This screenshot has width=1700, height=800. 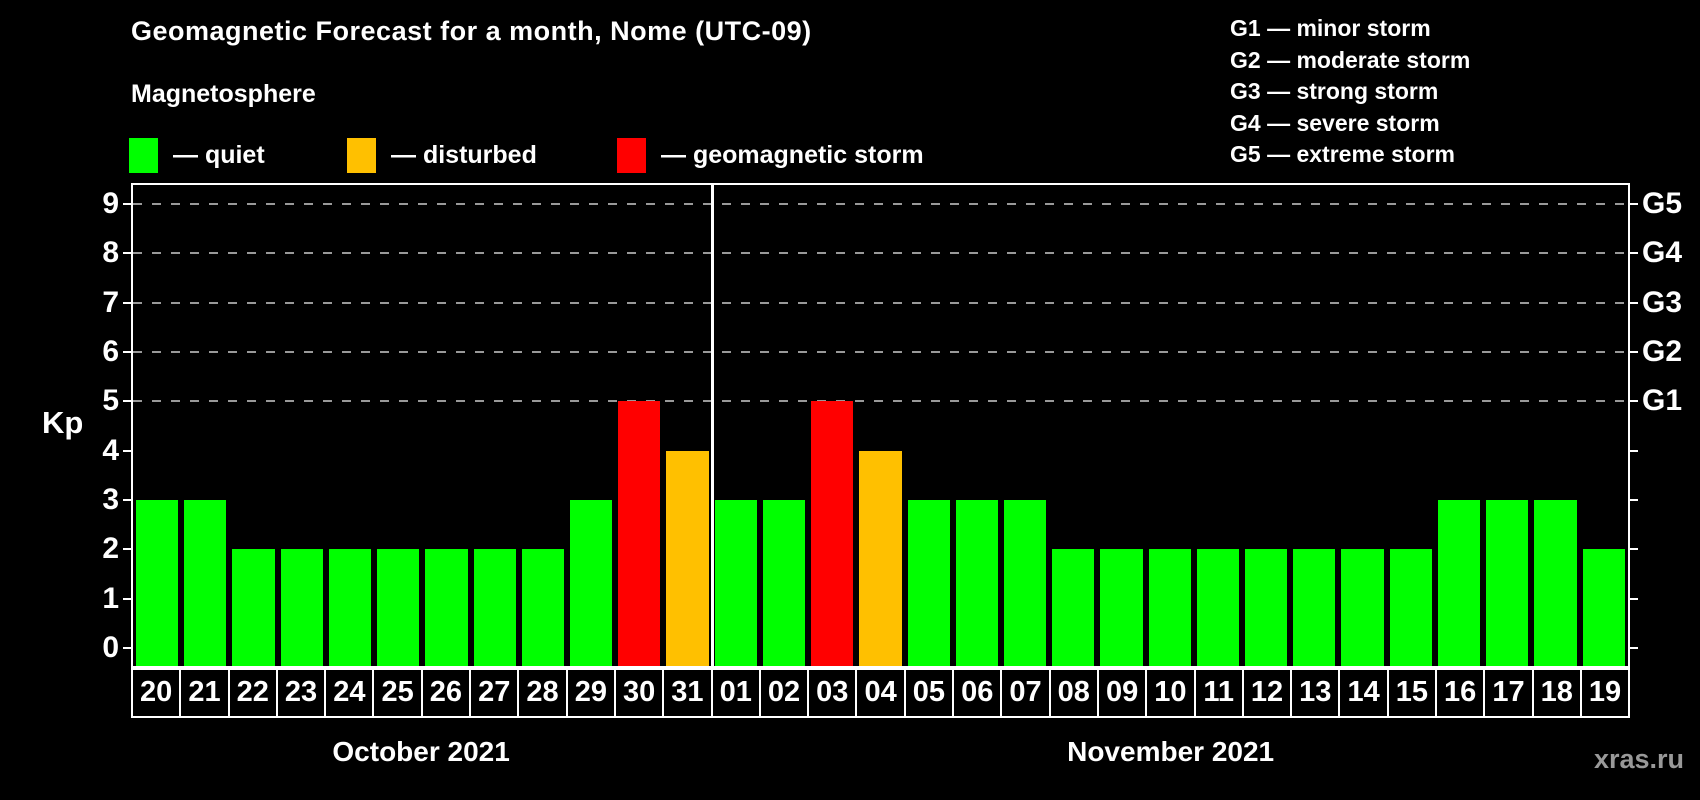 What do you see at coordinates (252, 693) in the screenshot?
I see `date-cell-22: 22` at bounding box center [252, 693].